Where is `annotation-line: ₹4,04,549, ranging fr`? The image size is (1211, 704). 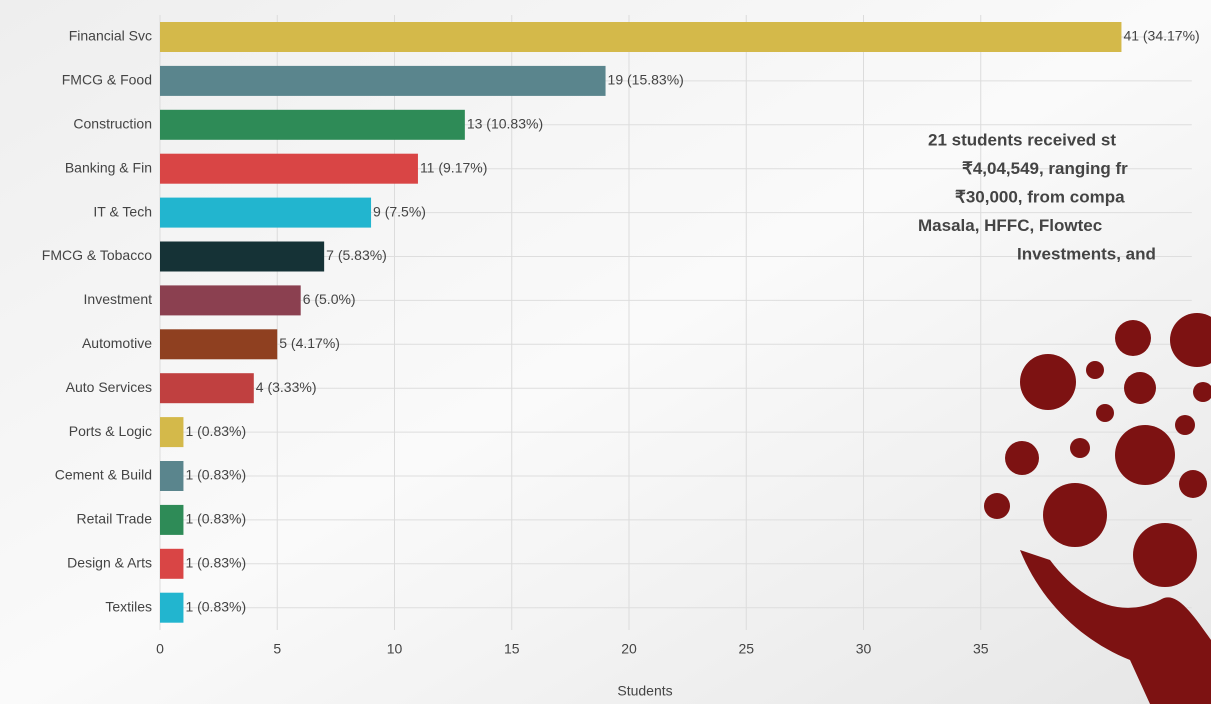 annotation-line: ₹4,04,549, ranging fr is located at coordinates (1045, 168).